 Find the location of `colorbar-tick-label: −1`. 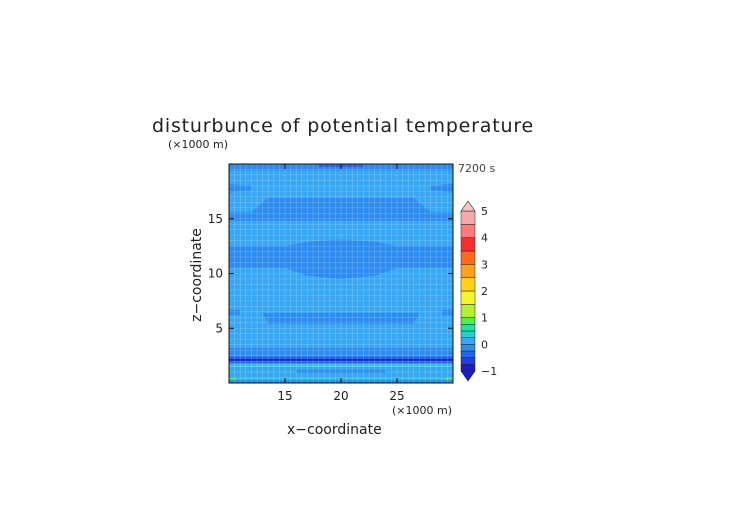

colorbar-tick-label: −1 is located at coordinates (489, 371).